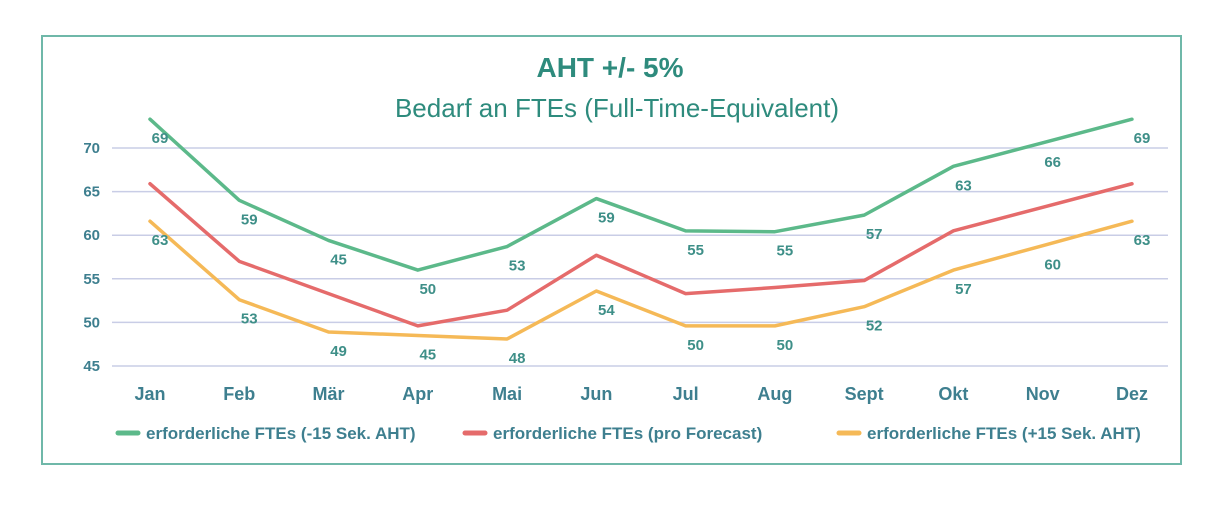 The image size is (1220, 508). I want to click on x-tick-label: Nov, so click(1043, 394).